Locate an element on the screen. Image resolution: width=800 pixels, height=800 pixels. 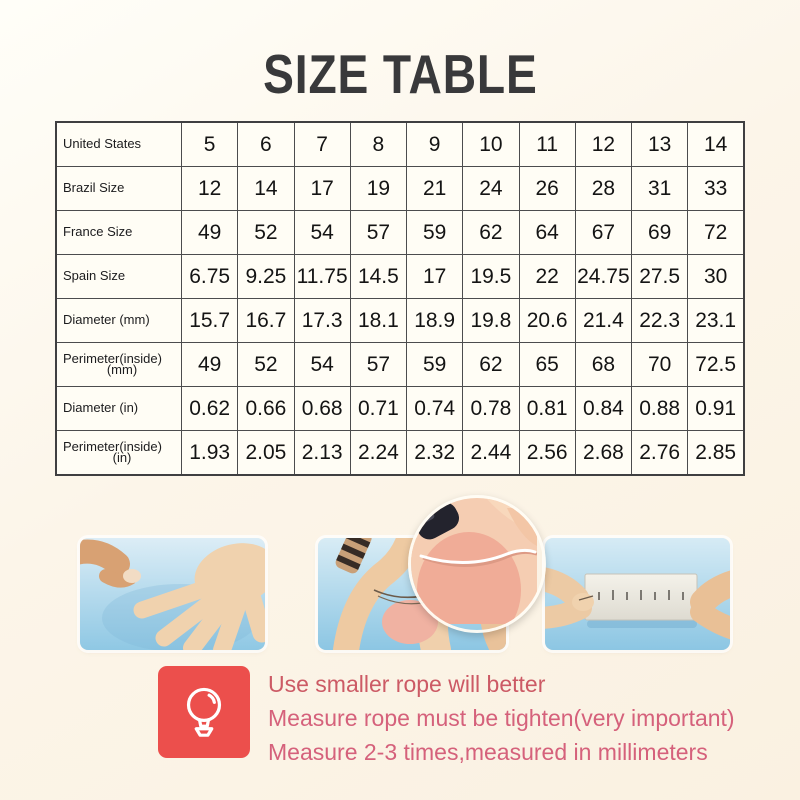
size-cell: 67 is located at coordinates (603, 232).